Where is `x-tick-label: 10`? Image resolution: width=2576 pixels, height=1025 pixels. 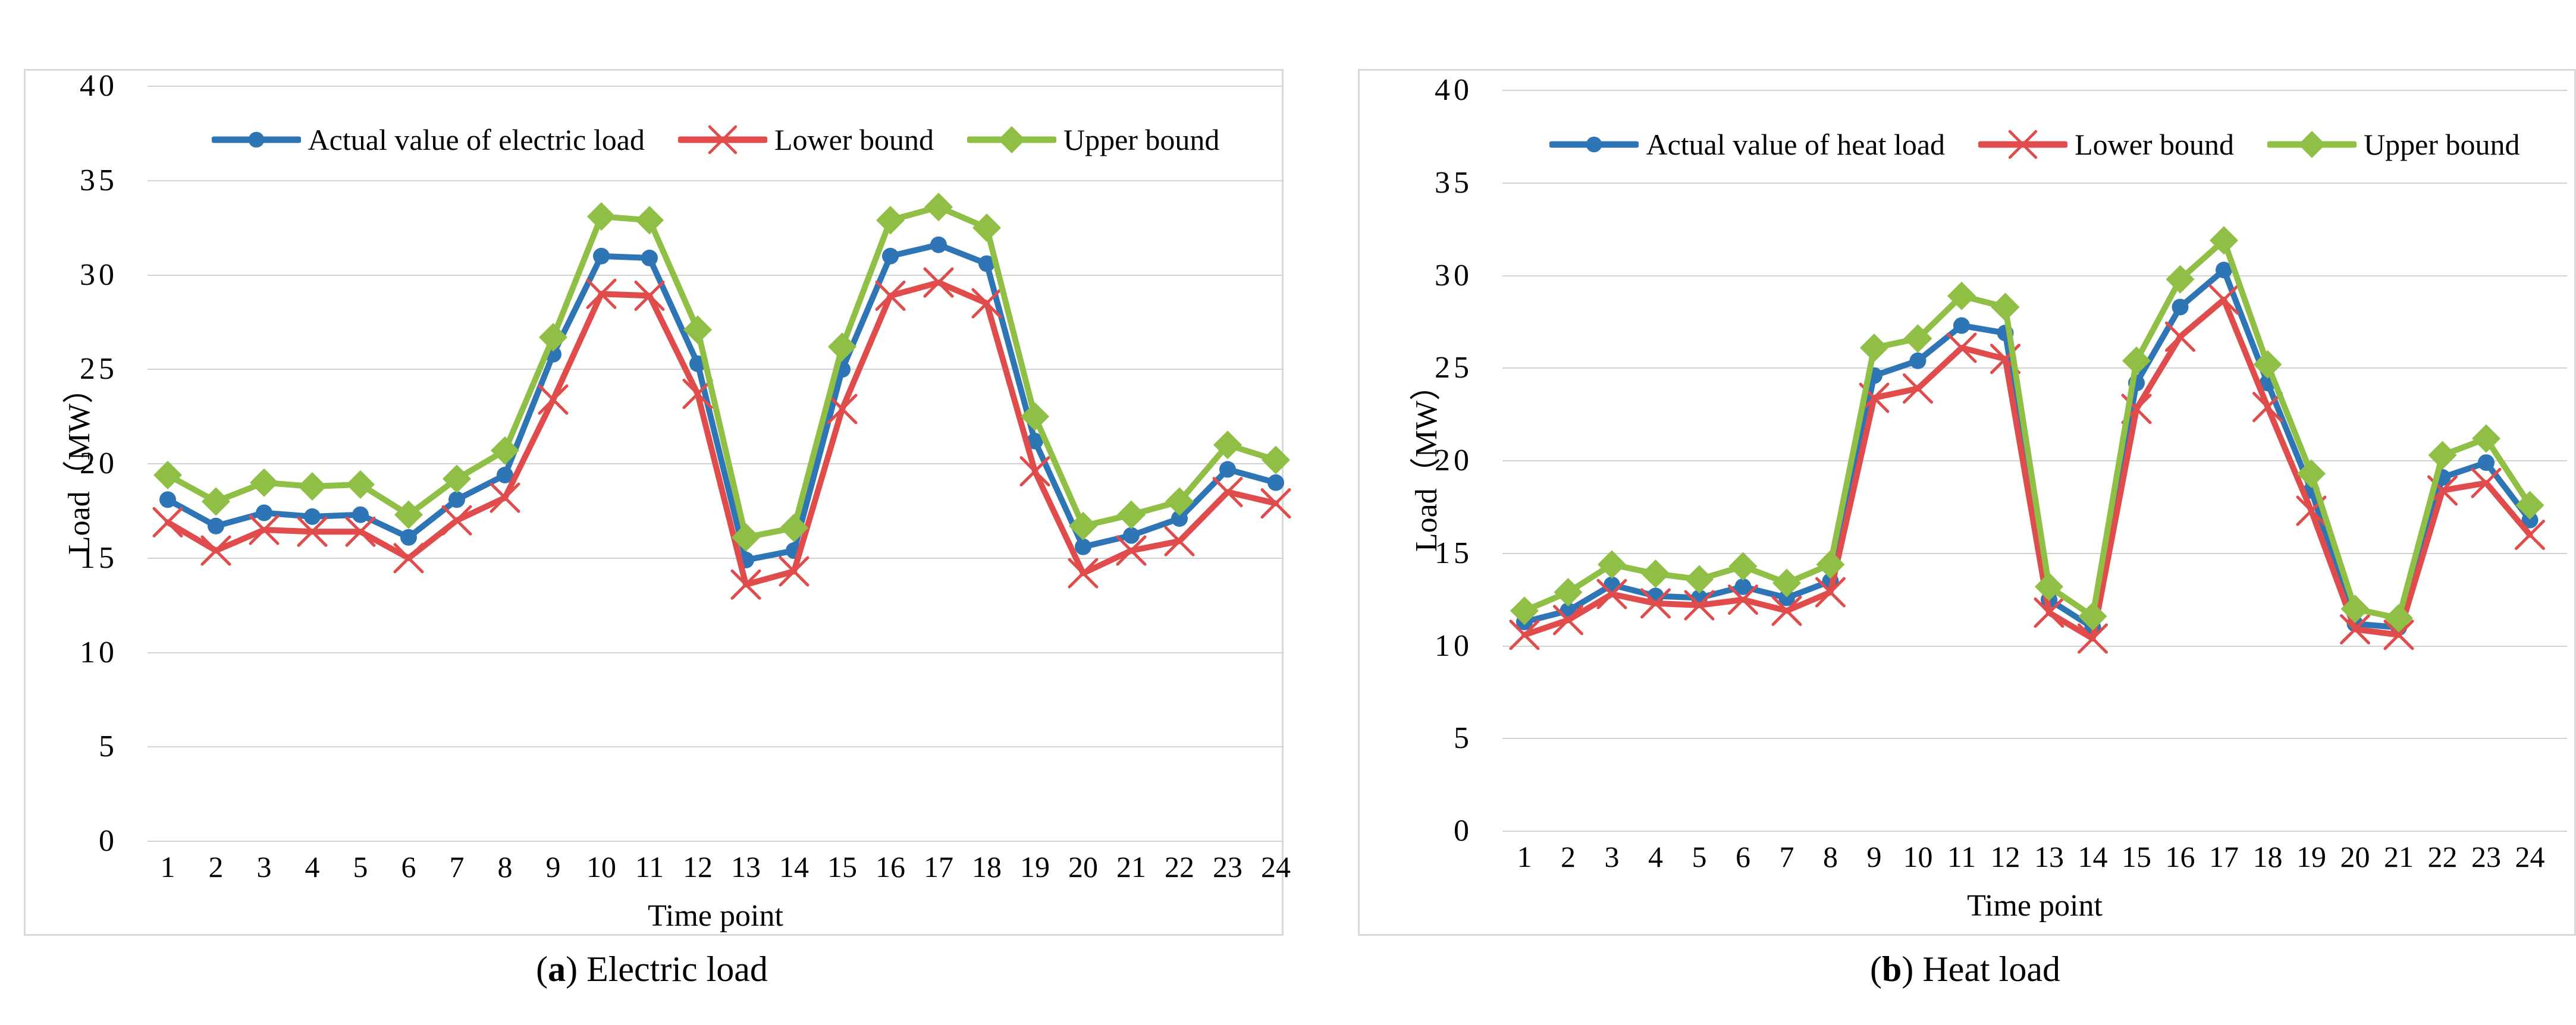
x-tick-label: 10 is located at coordinates (601, 866).